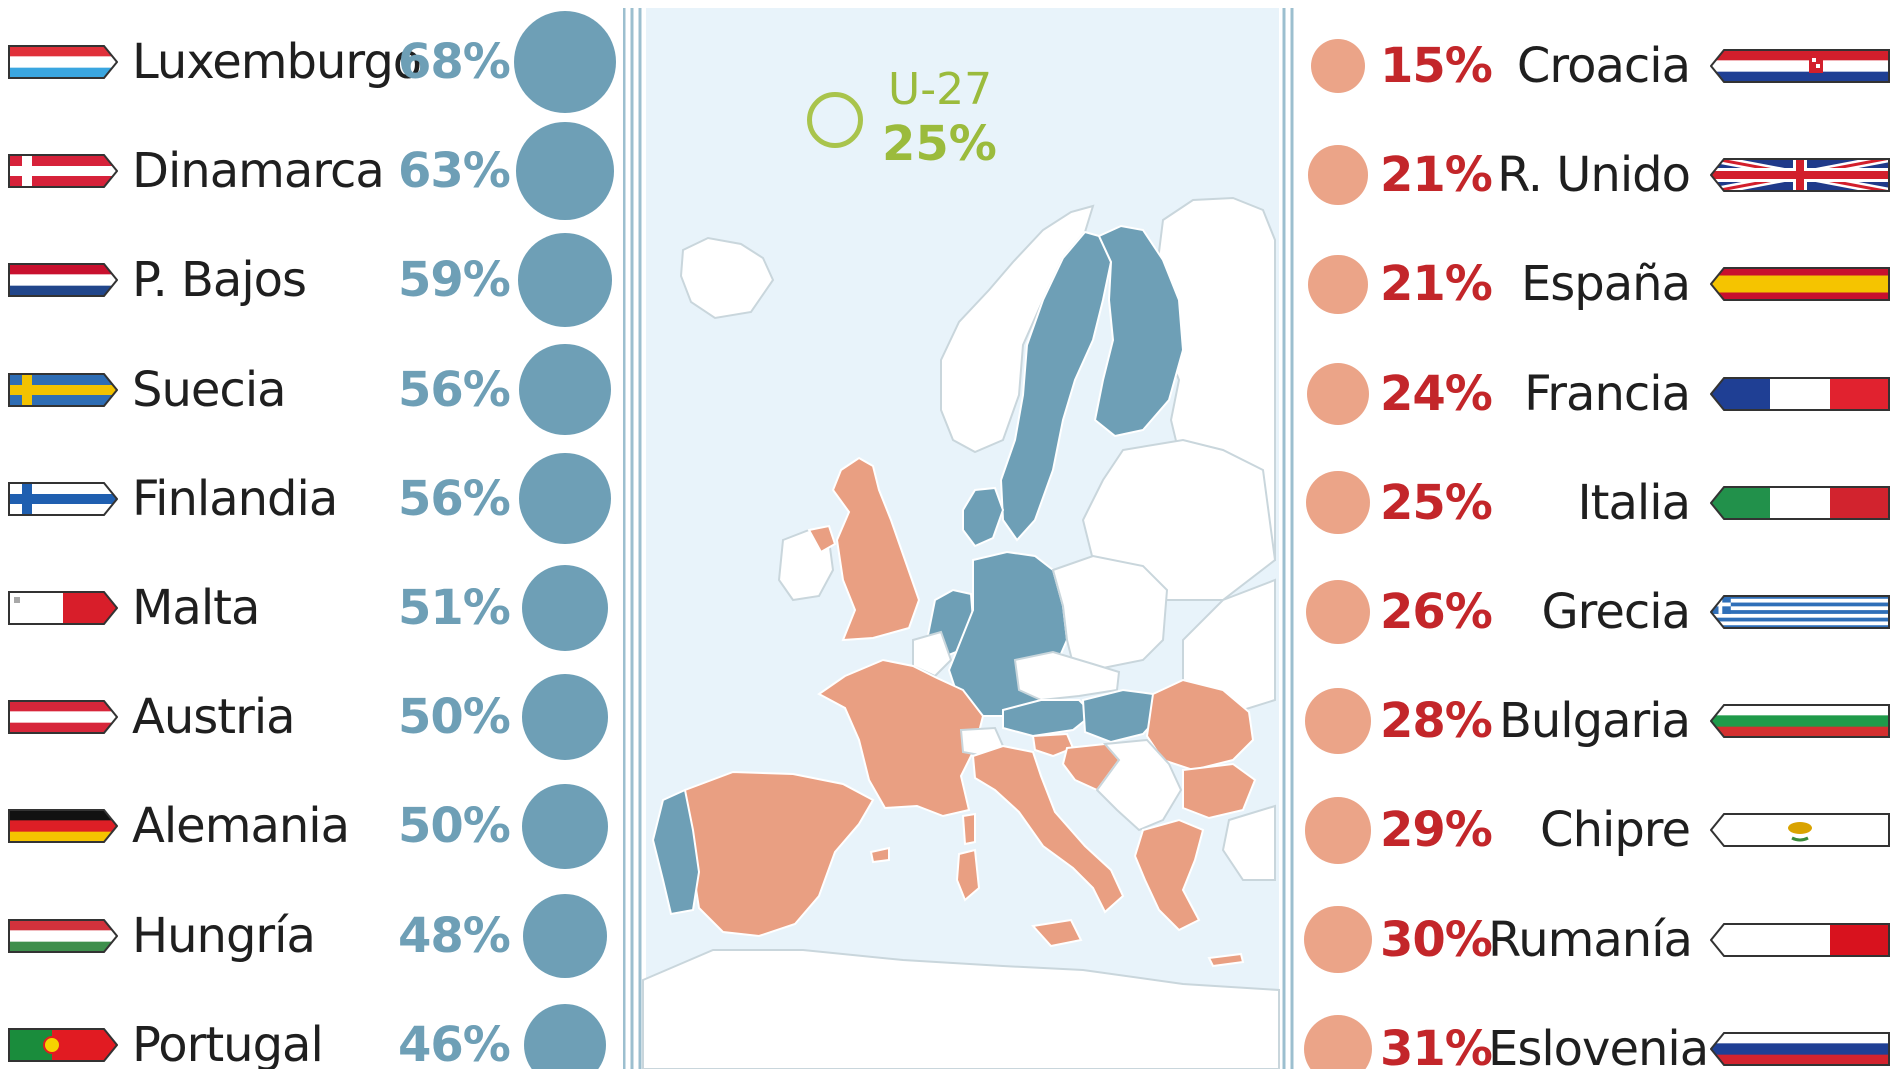 The image size is (1900, 1069). What do you see at coordinates (1139, 331) in the screenshot?
I see `finland-shape` at bounding box center [1139, 331].